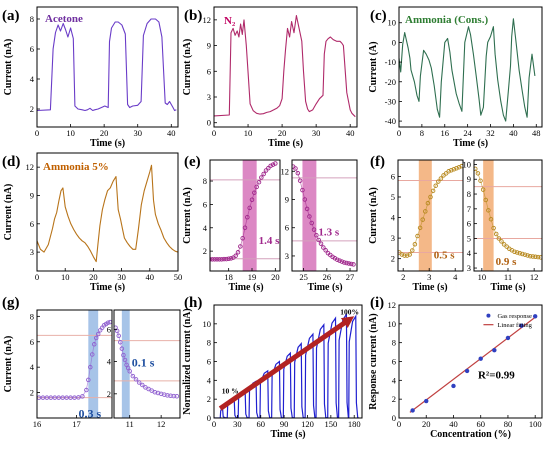  I want to click on x-tick-label: 8, so click(422, 133).